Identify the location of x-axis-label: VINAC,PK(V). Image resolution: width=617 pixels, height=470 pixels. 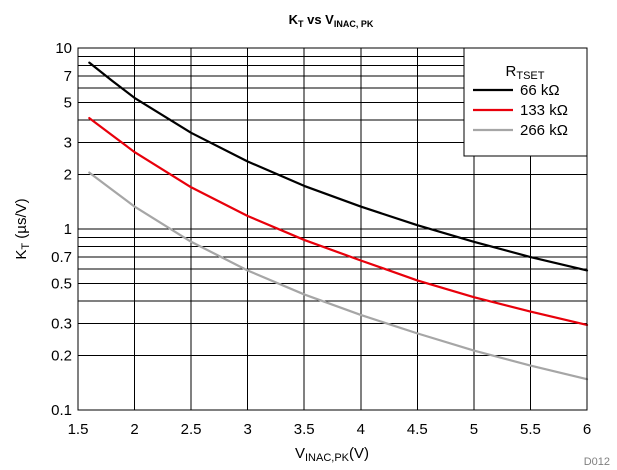
(332, 454).